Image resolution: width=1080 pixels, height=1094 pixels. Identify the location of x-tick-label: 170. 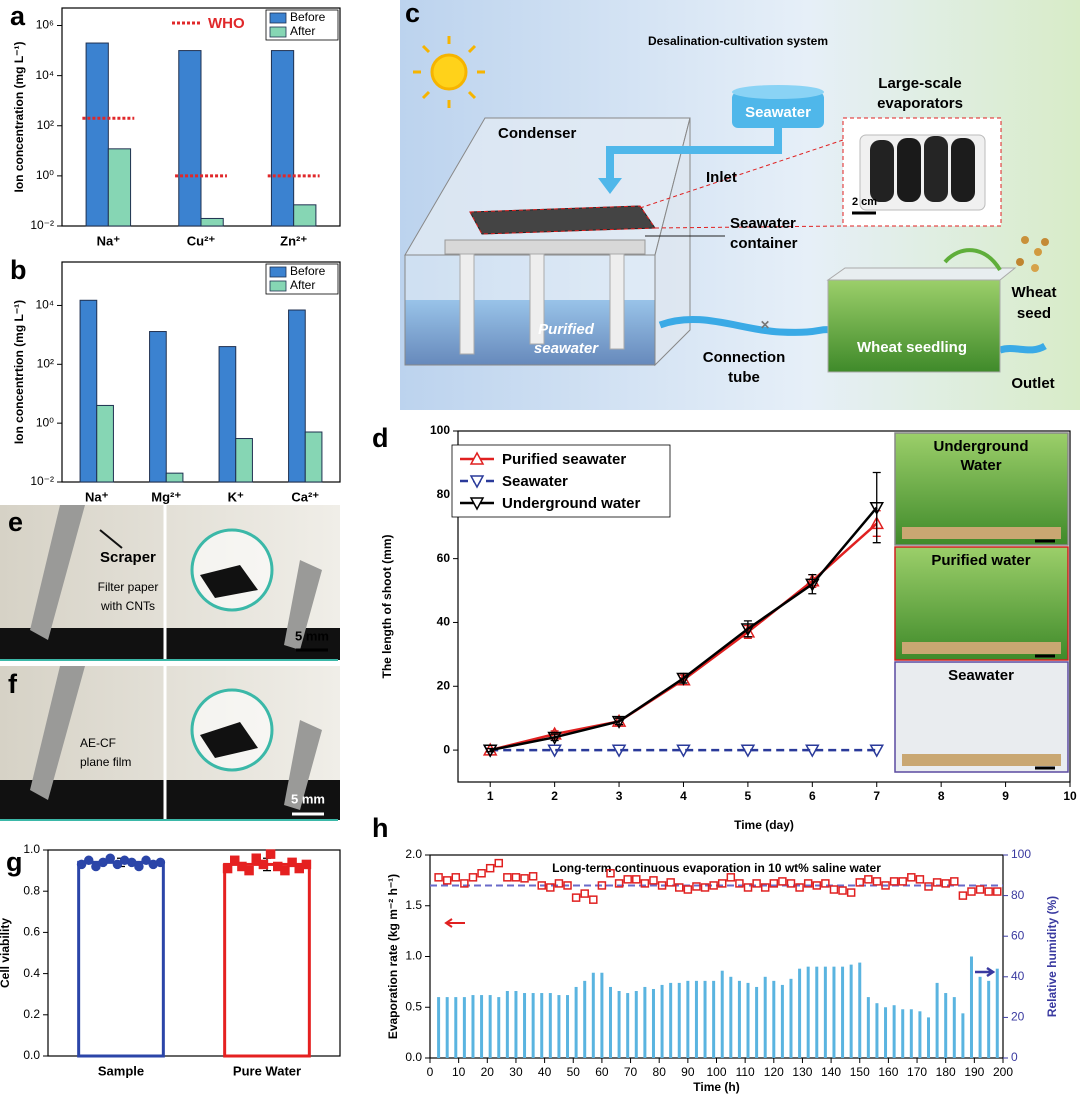
(917, 1072).